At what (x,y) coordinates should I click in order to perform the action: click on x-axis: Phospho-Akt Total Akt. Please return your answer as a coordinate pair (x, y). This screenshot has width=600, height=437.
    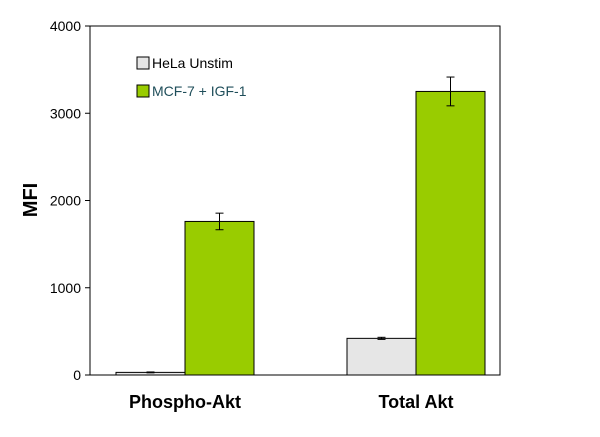
    Looking at the image, I should click on (291, 402).